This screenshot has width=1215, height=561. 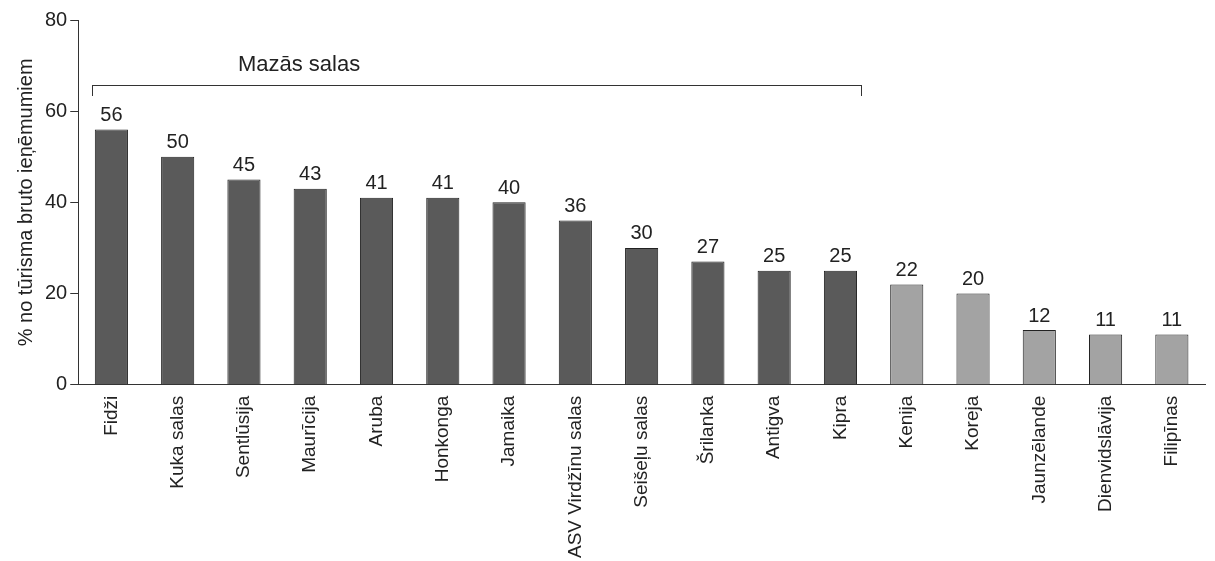 What do you see at coordinates (62, 383) in the screenshot?
I see `y-tick-label: 0` at bounding box center [62, 383].